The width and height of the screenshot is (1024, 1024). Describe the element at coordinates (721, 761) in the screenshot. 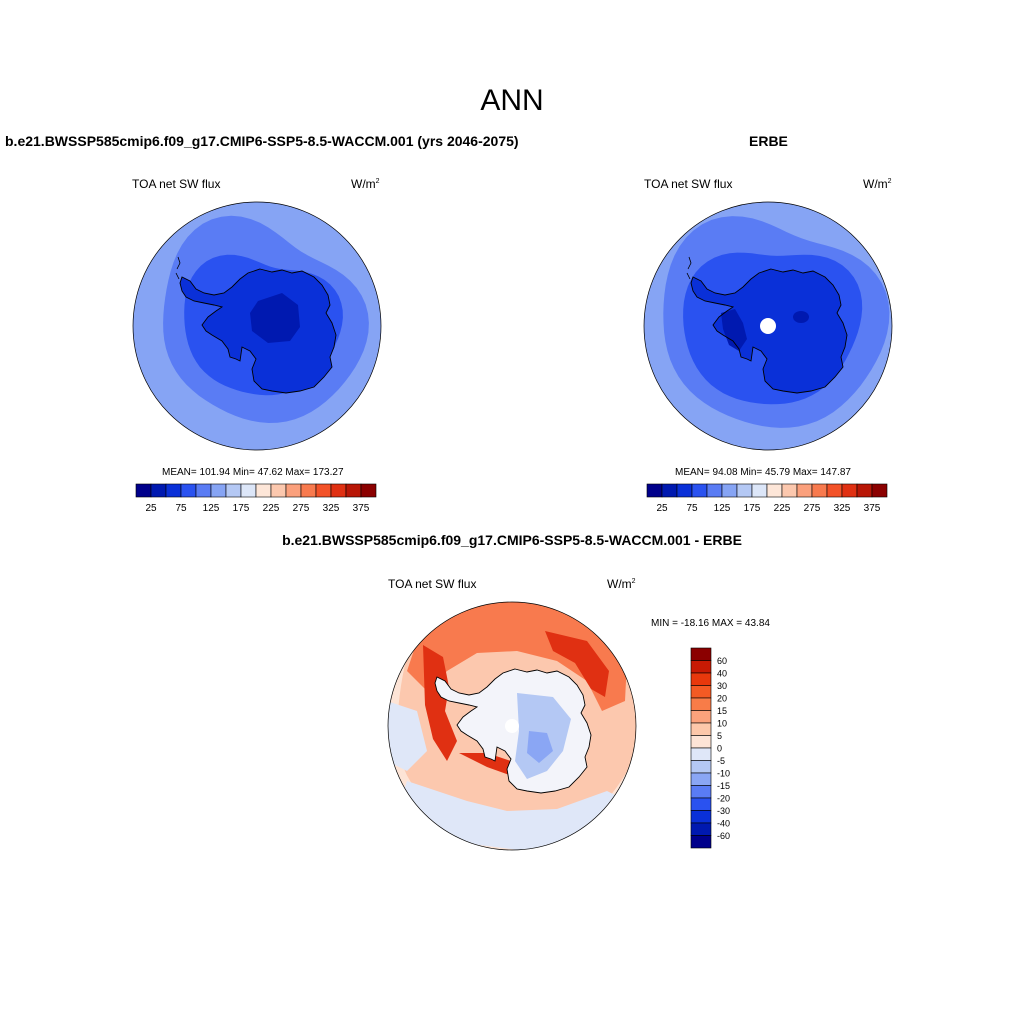

I see `colorbar-tick-label: -5` at that location.